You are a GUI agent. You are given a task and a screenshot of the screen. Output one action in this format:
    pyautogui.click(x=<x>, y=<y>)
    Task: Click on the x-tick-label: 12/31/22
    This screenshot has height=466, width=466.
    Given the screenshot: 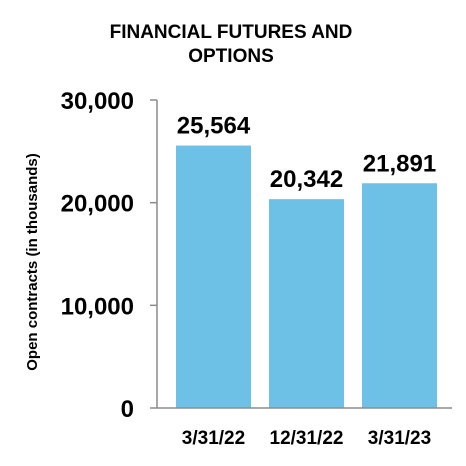 What is the action you would take?
    pyautogui.click(x=307, y=438)
    